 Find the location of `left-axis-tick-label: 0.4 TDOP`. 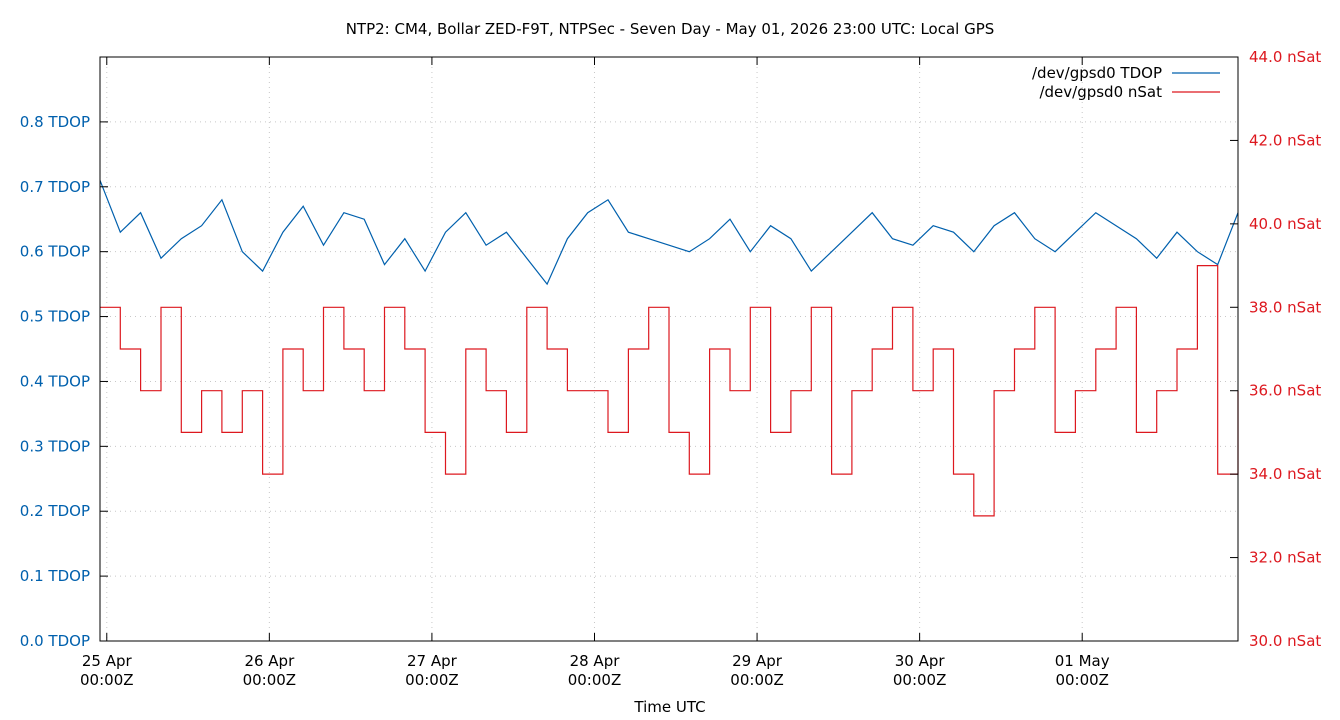

left-axis-tick-label: 0.4 TDOP is located at coordinates (55, 381).